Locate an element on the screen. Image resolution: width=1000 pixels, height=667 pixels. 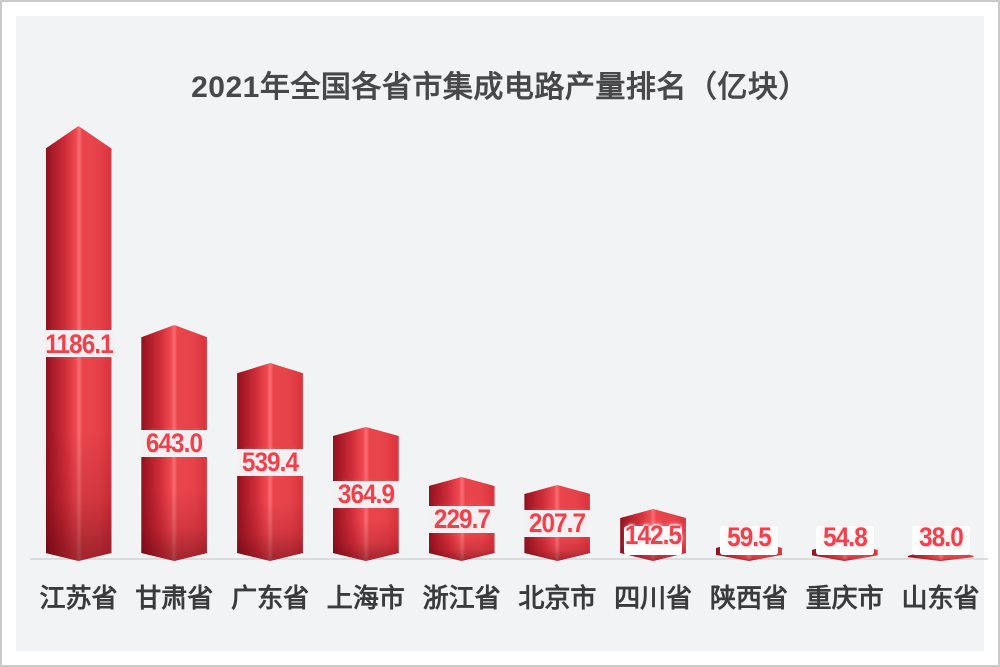
bar-value-label: 539.4 is located at coordinates (270, 462).